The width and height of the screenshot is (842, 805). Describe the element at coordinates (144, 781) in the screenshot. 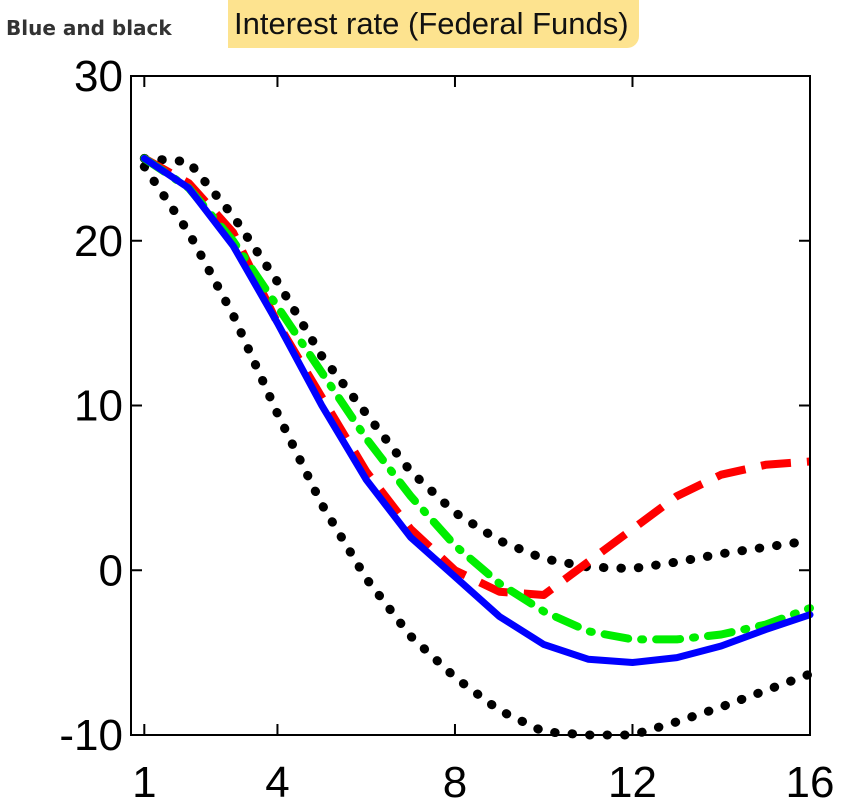

I see `x-tick-label: 1` at that location.